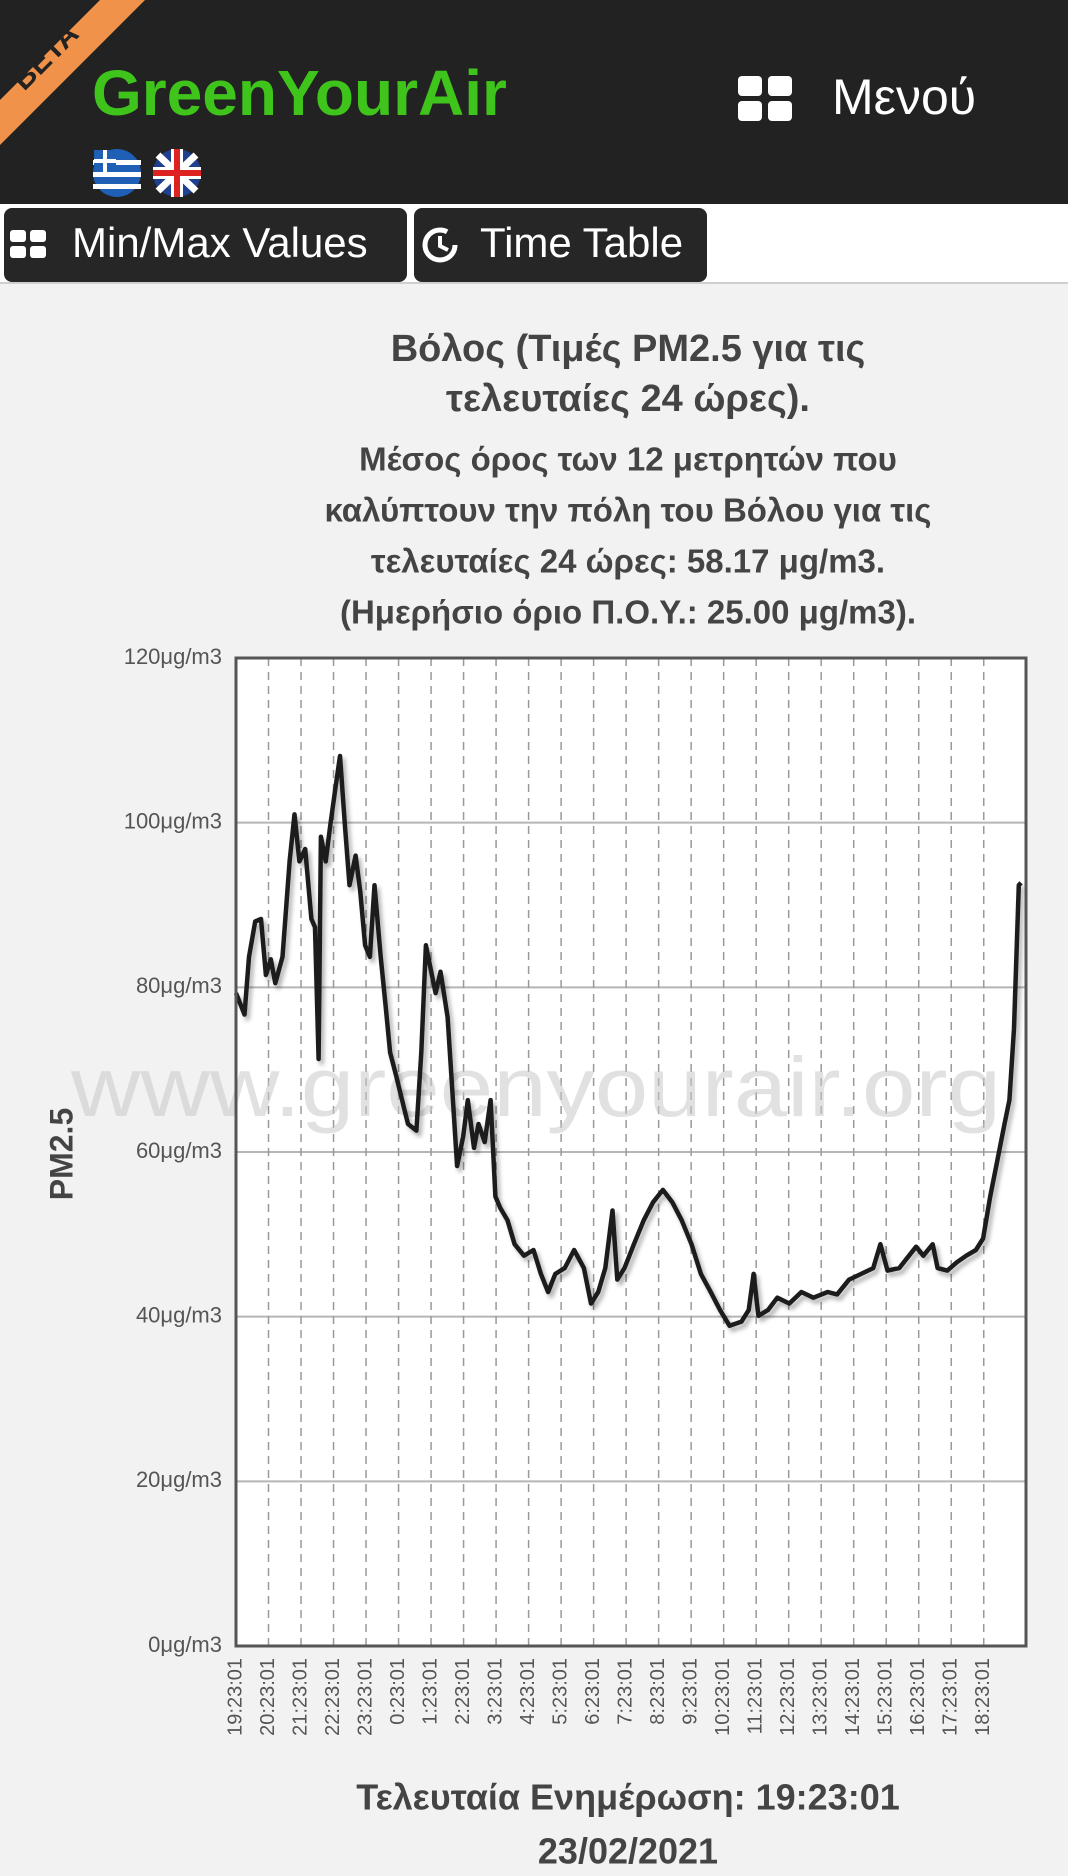 Image resolution: width=1068 pixels, height=1876 pixels. I want to click on x-tick-label: 22:23:01, so click(333, 1697).